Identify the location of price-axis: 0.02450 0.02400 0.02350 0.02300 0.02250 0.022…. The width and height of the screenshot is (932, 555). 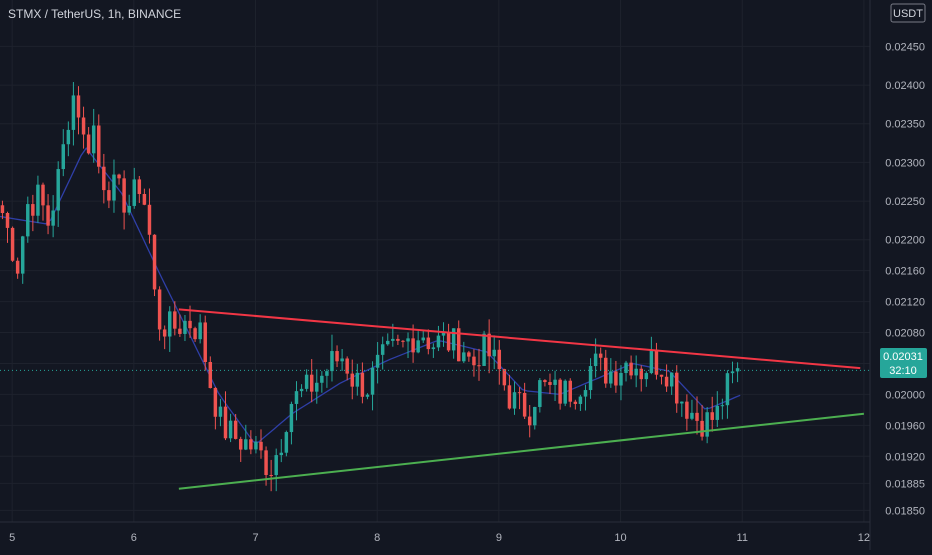
(905, 279).